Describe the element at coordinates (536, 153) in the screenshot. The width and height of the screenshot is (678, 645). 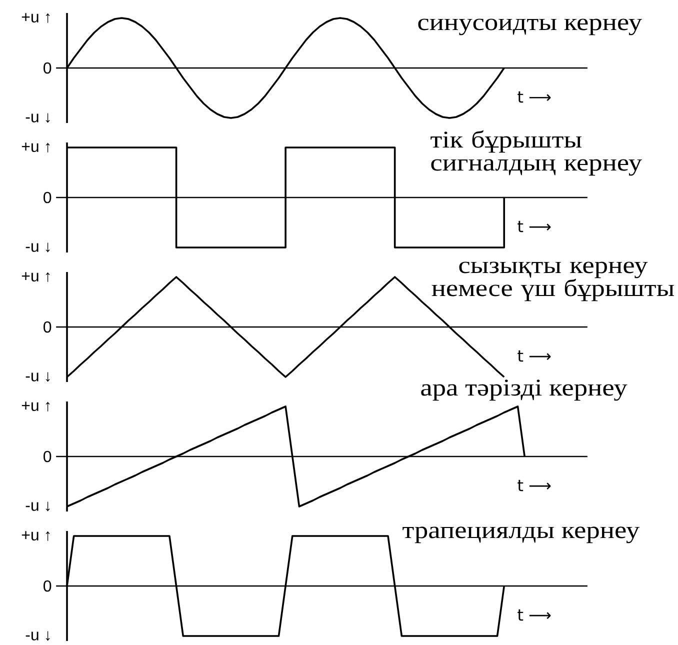
I see `chart-title: тік бұрышты сигналдың кернеу` at that location.